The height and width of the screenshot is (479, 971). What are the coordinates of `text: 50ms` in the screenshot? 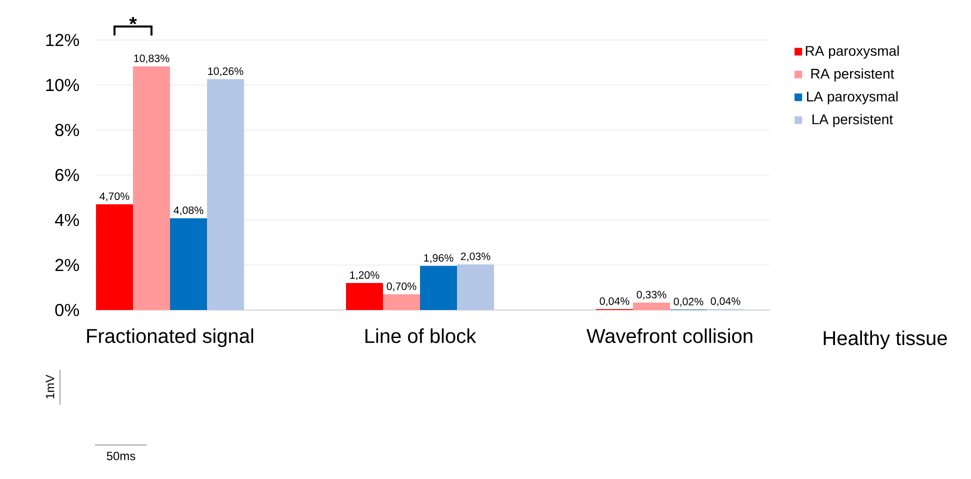 It's located at (121, 456).